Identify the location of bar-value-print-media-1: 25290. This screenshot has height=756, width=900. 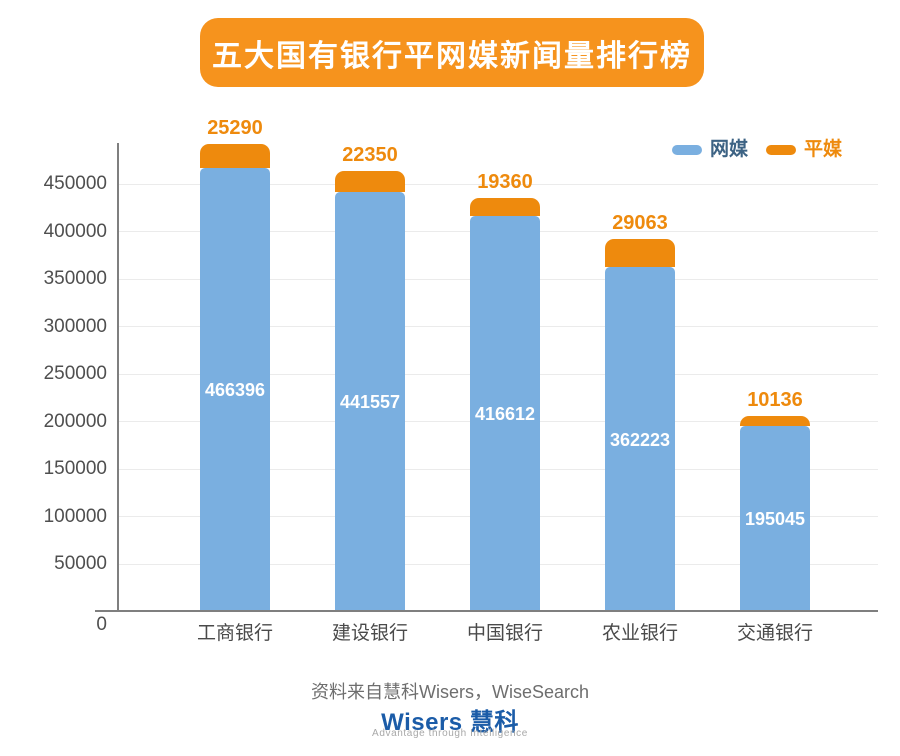
(235, 128).